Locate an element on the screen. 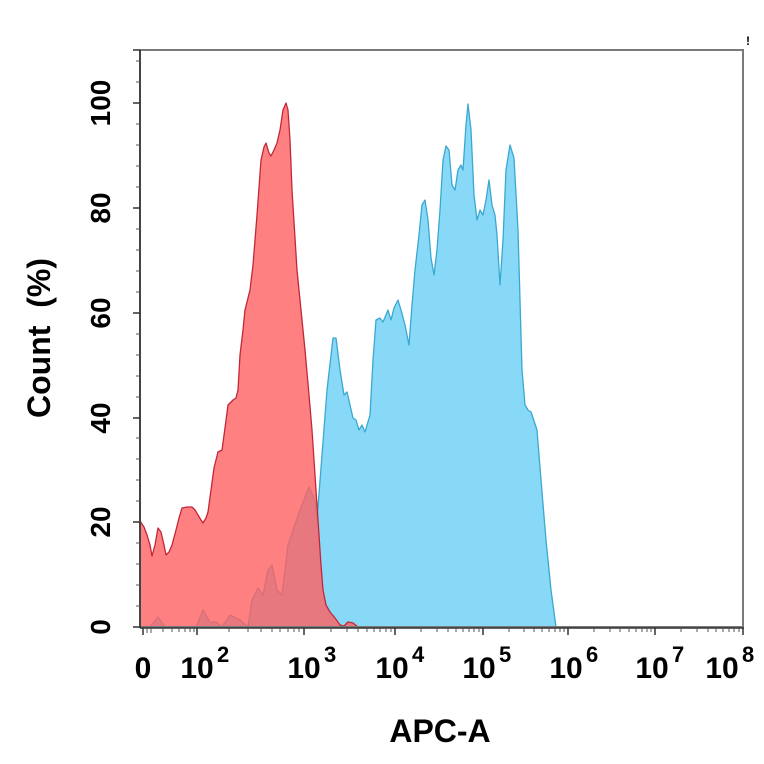 This screenshot has height=764, width=764. x-tick-1e2: 10 2 is located at coordinates (204, 663).